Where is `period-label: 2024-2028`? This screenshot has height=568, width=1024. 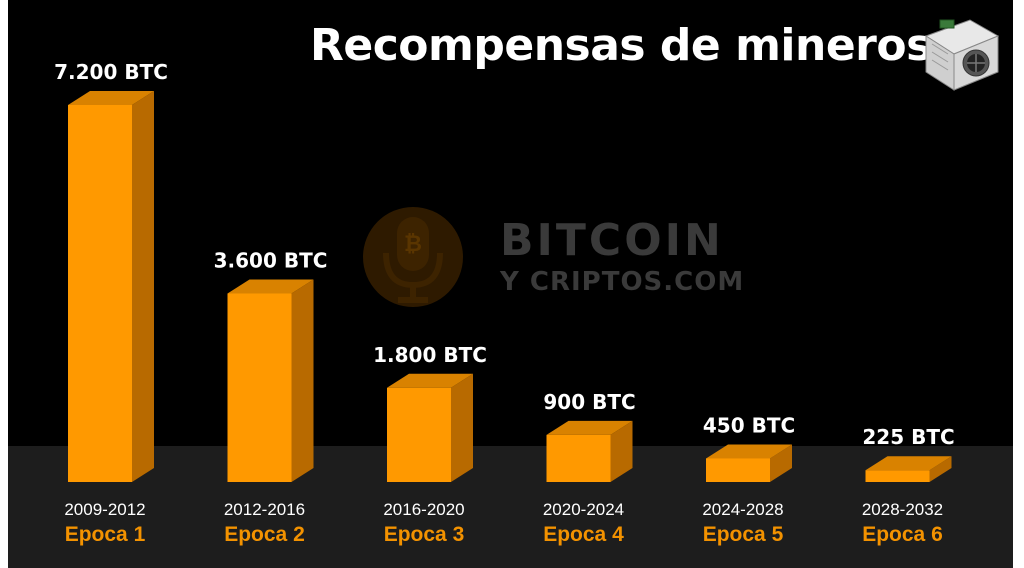
period-label: 2024-2028 is located at coordinates (742, 509).